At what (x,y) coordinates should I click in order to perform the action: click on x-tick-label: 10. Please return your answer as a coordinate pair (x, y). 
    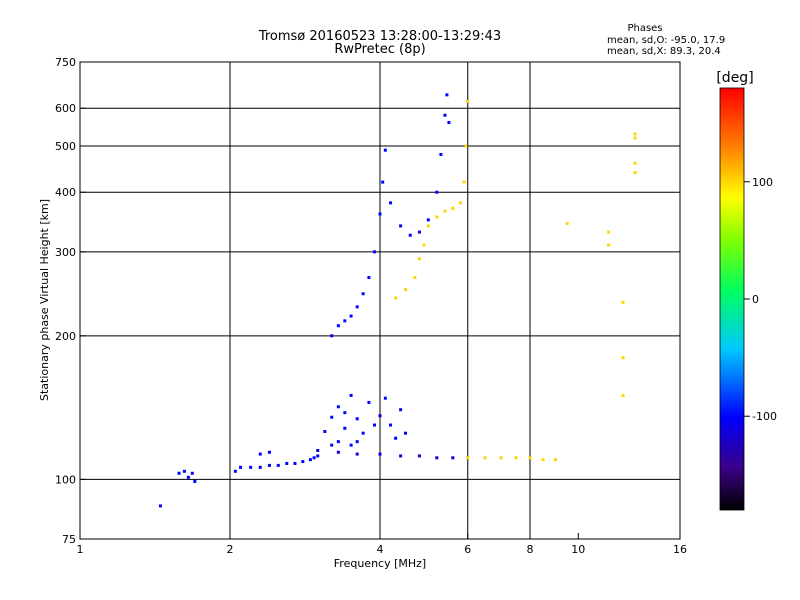
    Looking at the image, I should click on (578, 549).